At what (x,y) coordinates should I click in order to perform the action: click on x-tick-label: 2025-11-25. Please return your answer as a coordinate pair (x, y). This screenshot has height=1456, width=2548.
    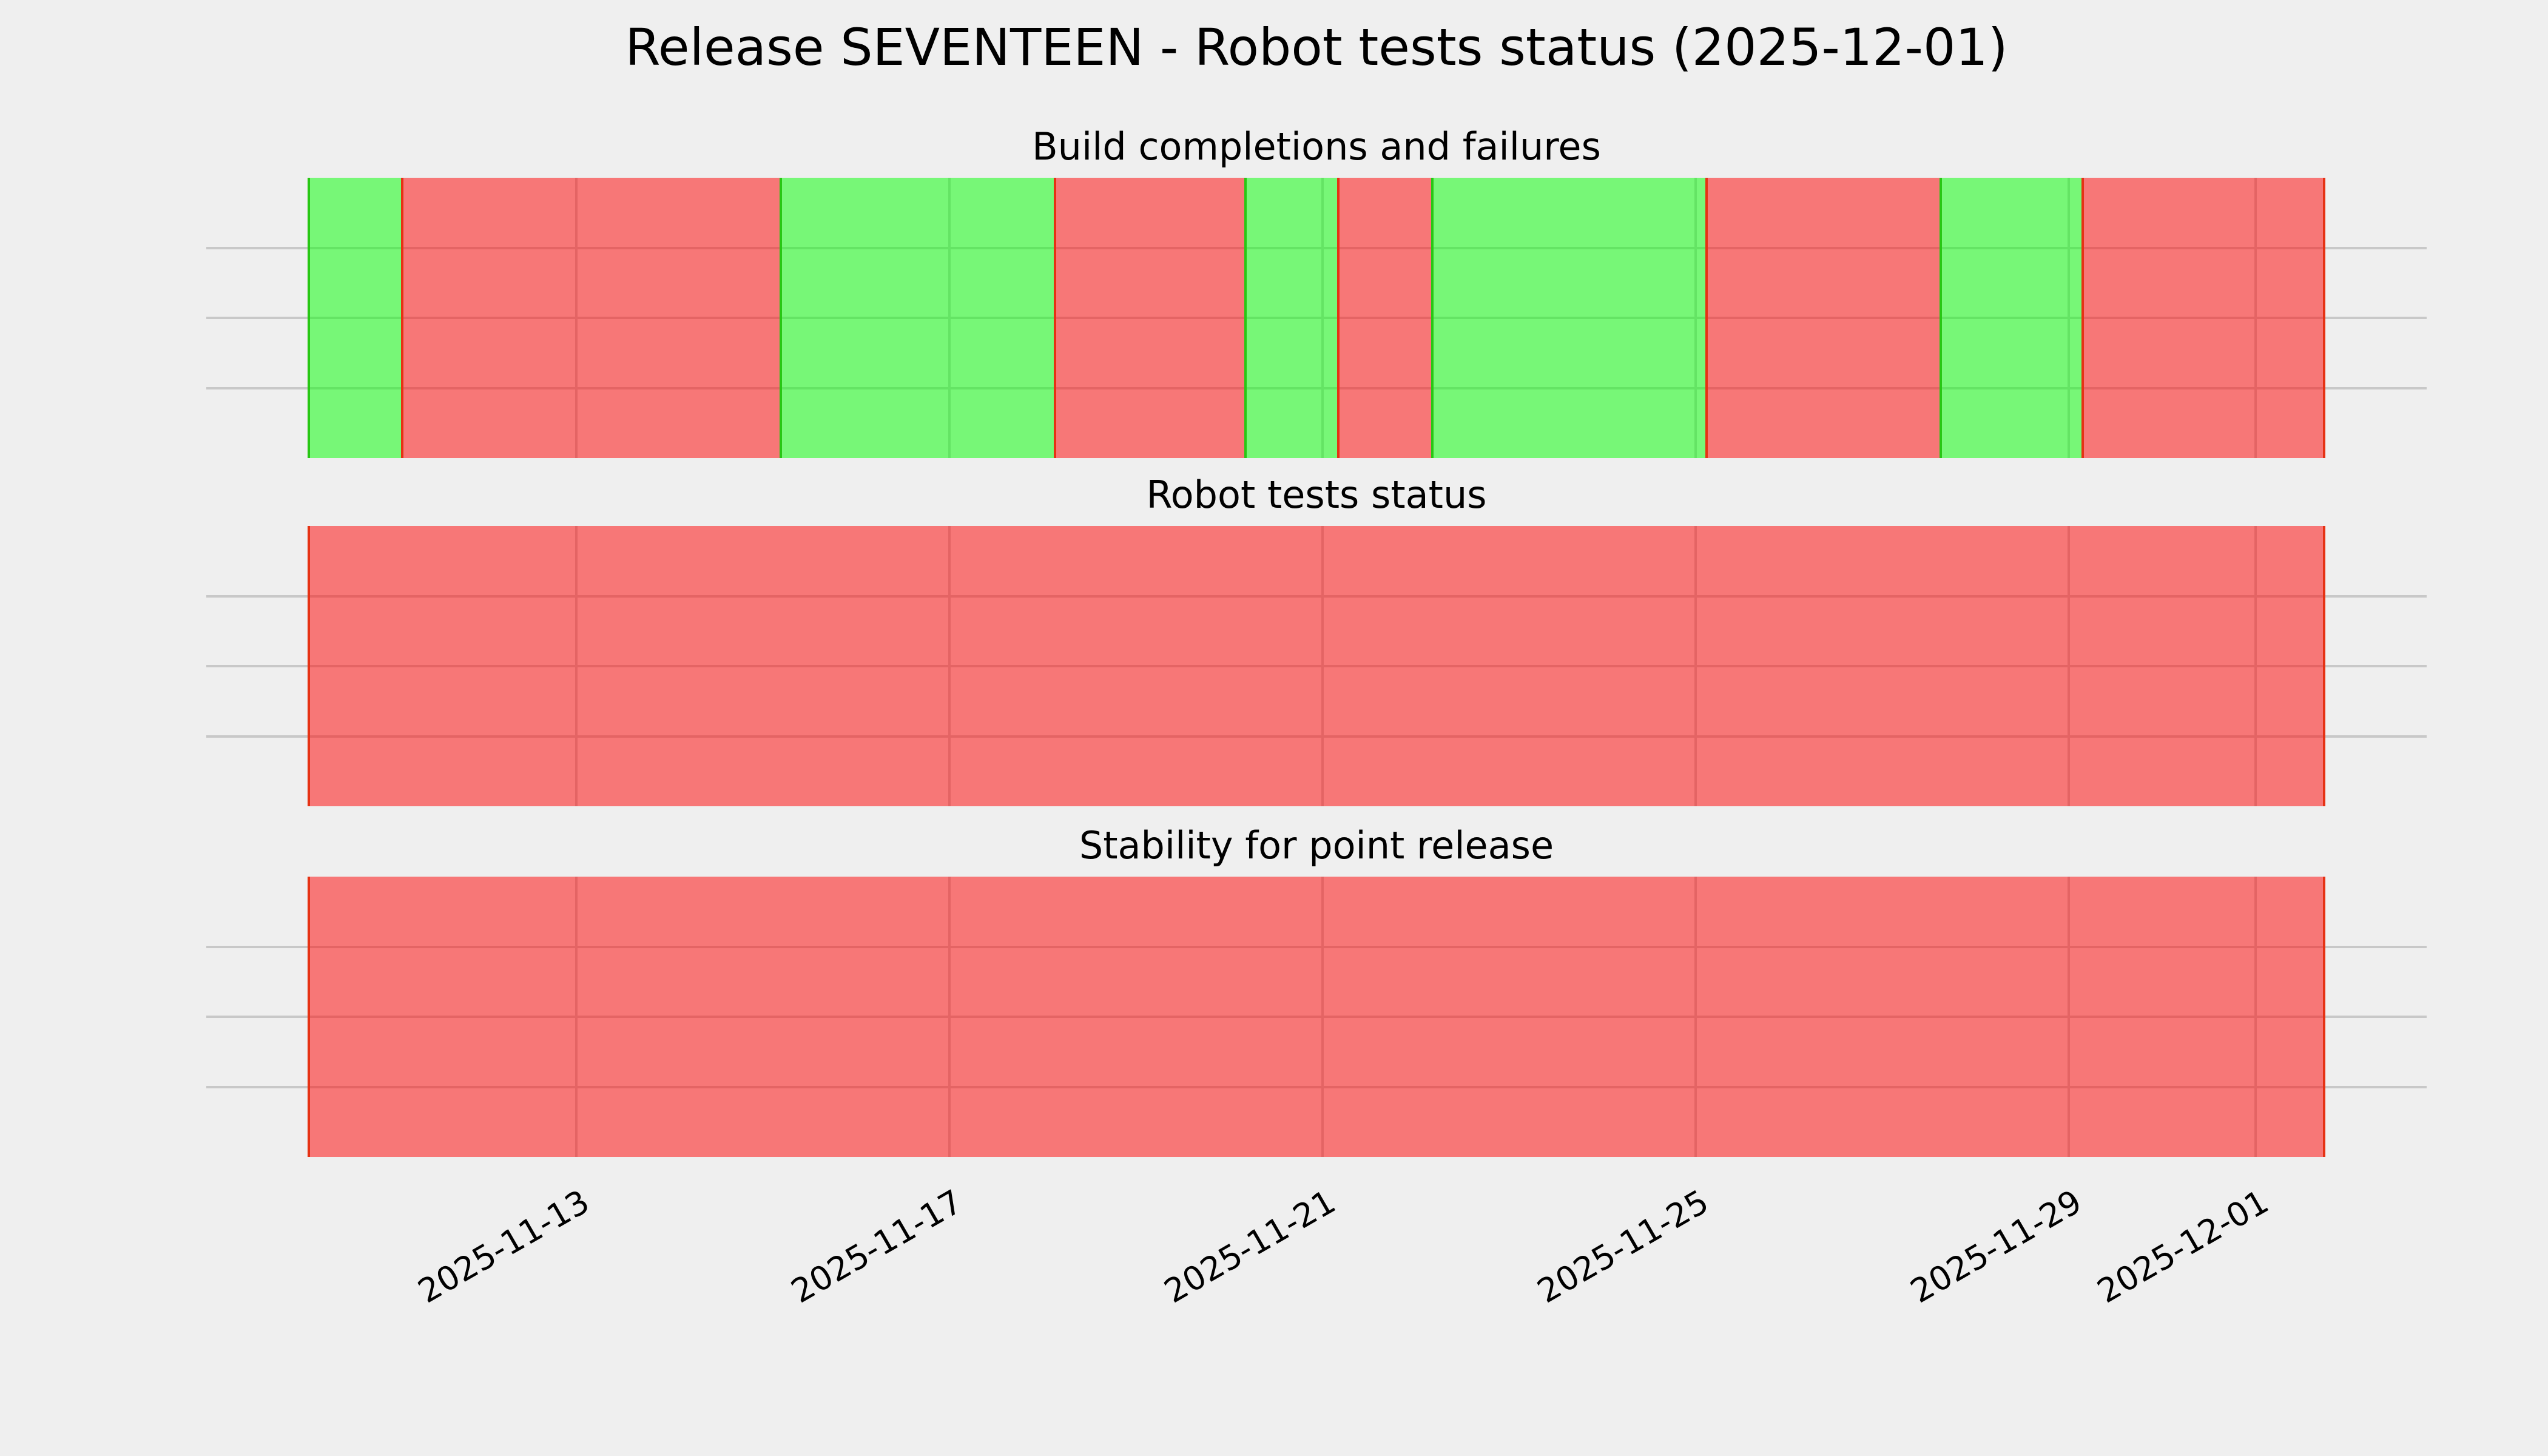
    Looking at the image, I should click on (1623, 1246).